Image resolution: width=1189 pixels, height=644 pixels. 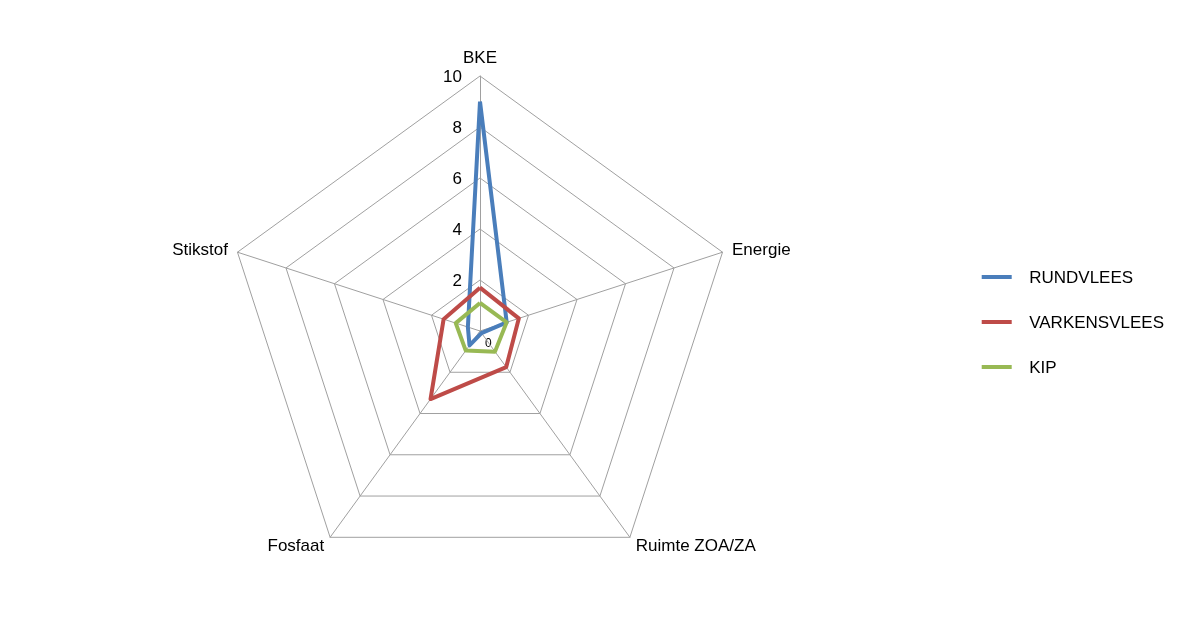 I want to click on spoke-label: Energie, so click(x=761, y=249).